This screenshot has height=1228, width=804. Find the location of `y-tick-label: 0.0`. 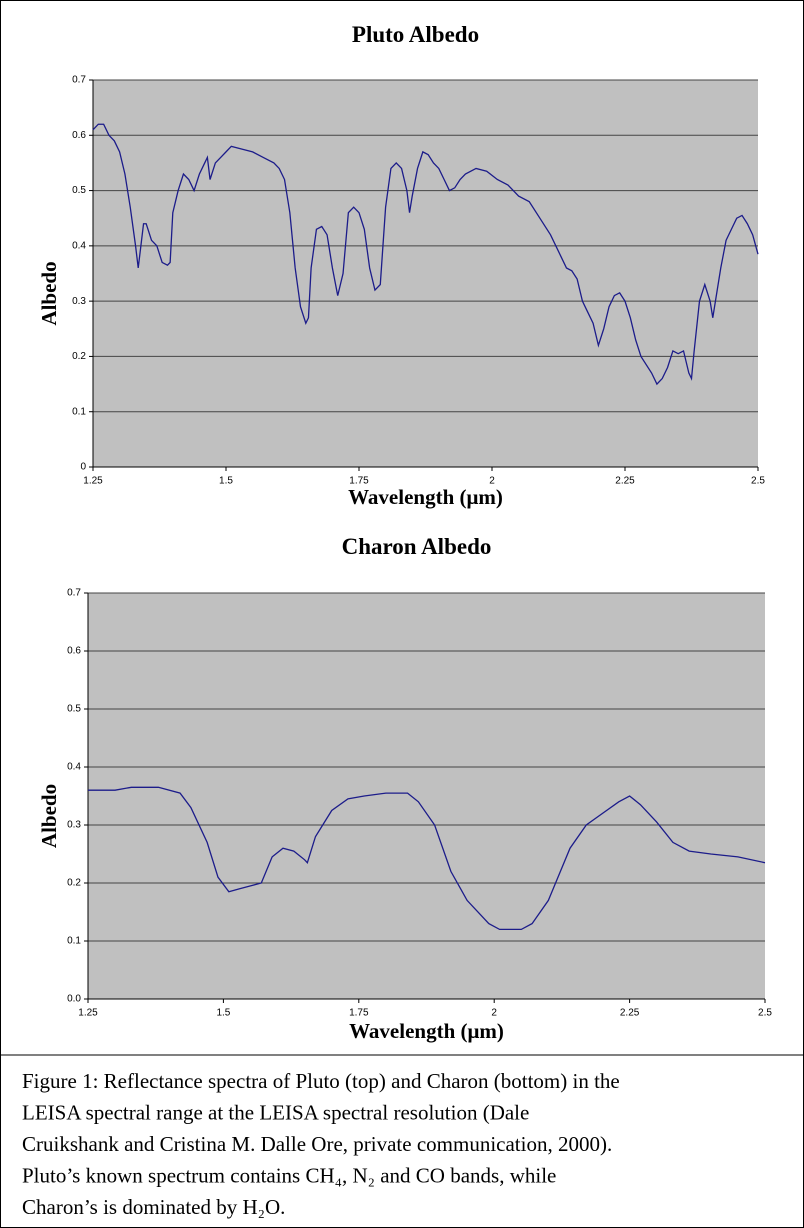

y-tick-label: 0.0 is located at coordinates (74, 999).